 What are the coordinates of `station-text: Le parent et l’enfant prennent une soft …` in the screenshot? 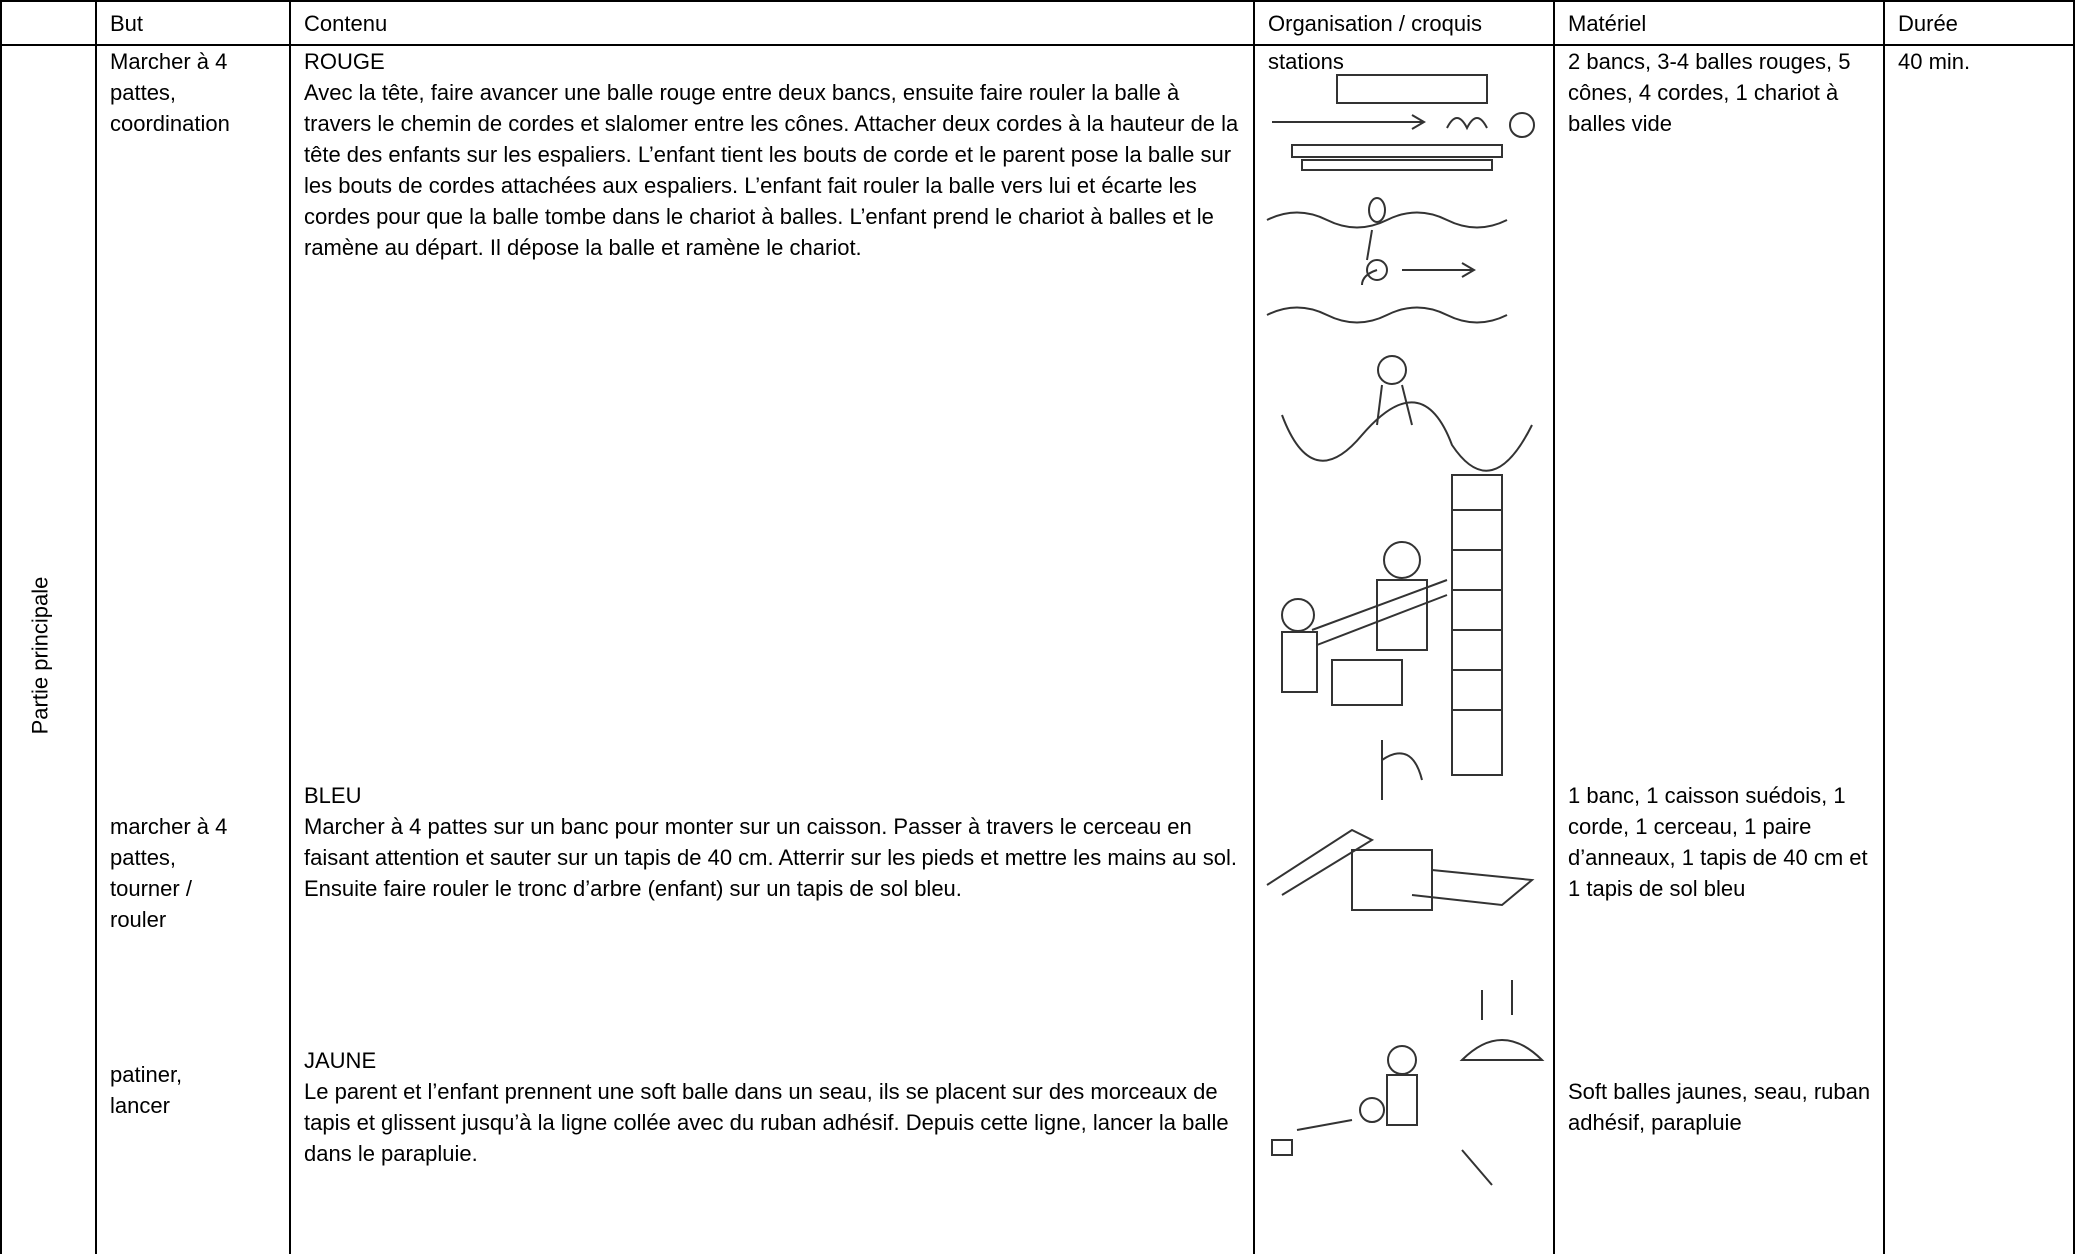 It's located at (766, 1122).